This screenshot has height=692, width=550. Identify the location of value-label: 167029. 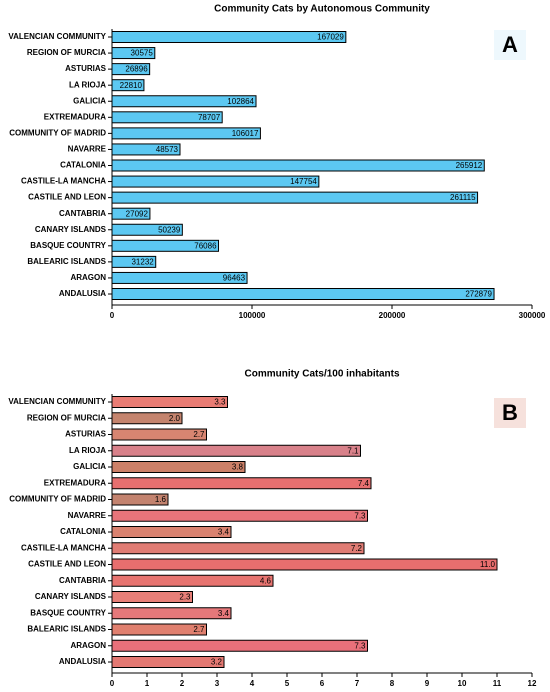
(330, 37).